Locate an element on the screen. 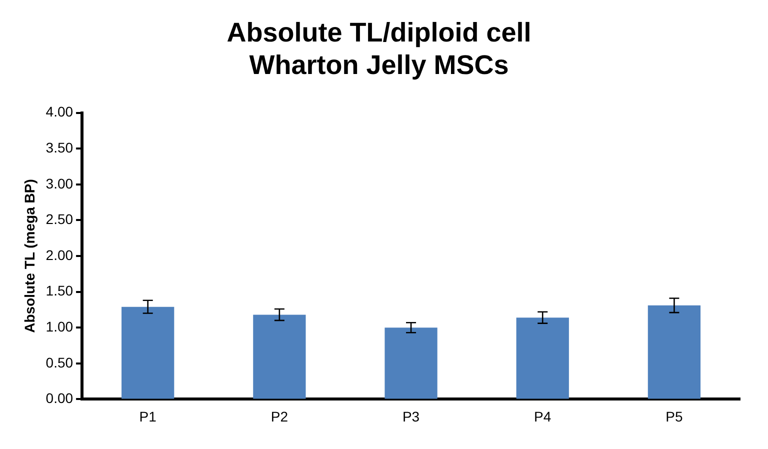  y-tick-label: 1.50 is located at coordinates (60, 290).